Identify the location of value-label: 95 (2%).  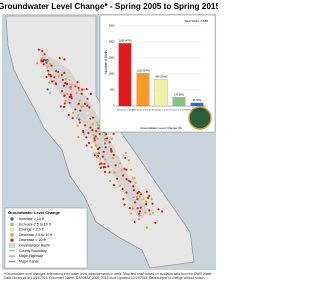
(197, 100).